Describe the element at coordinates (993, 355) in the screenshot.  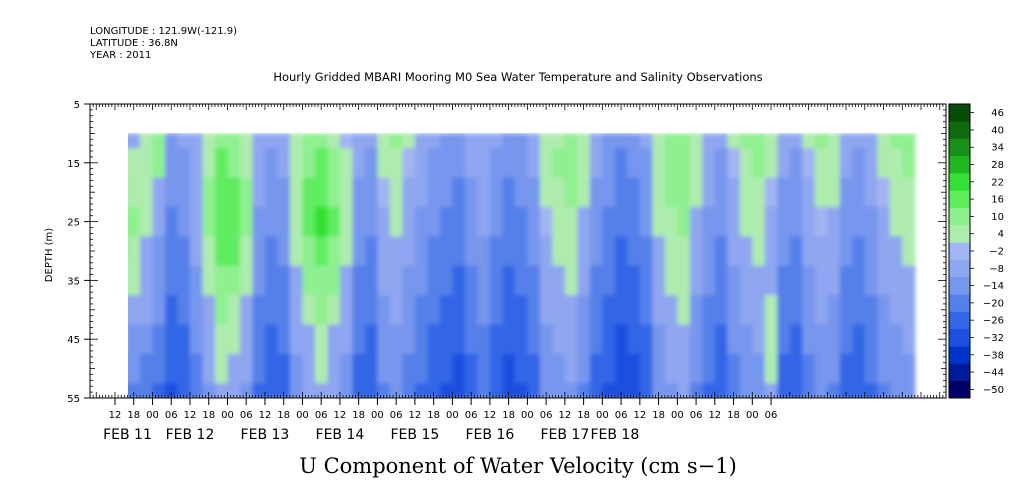
I see `colorbar-label: −38` at that location.